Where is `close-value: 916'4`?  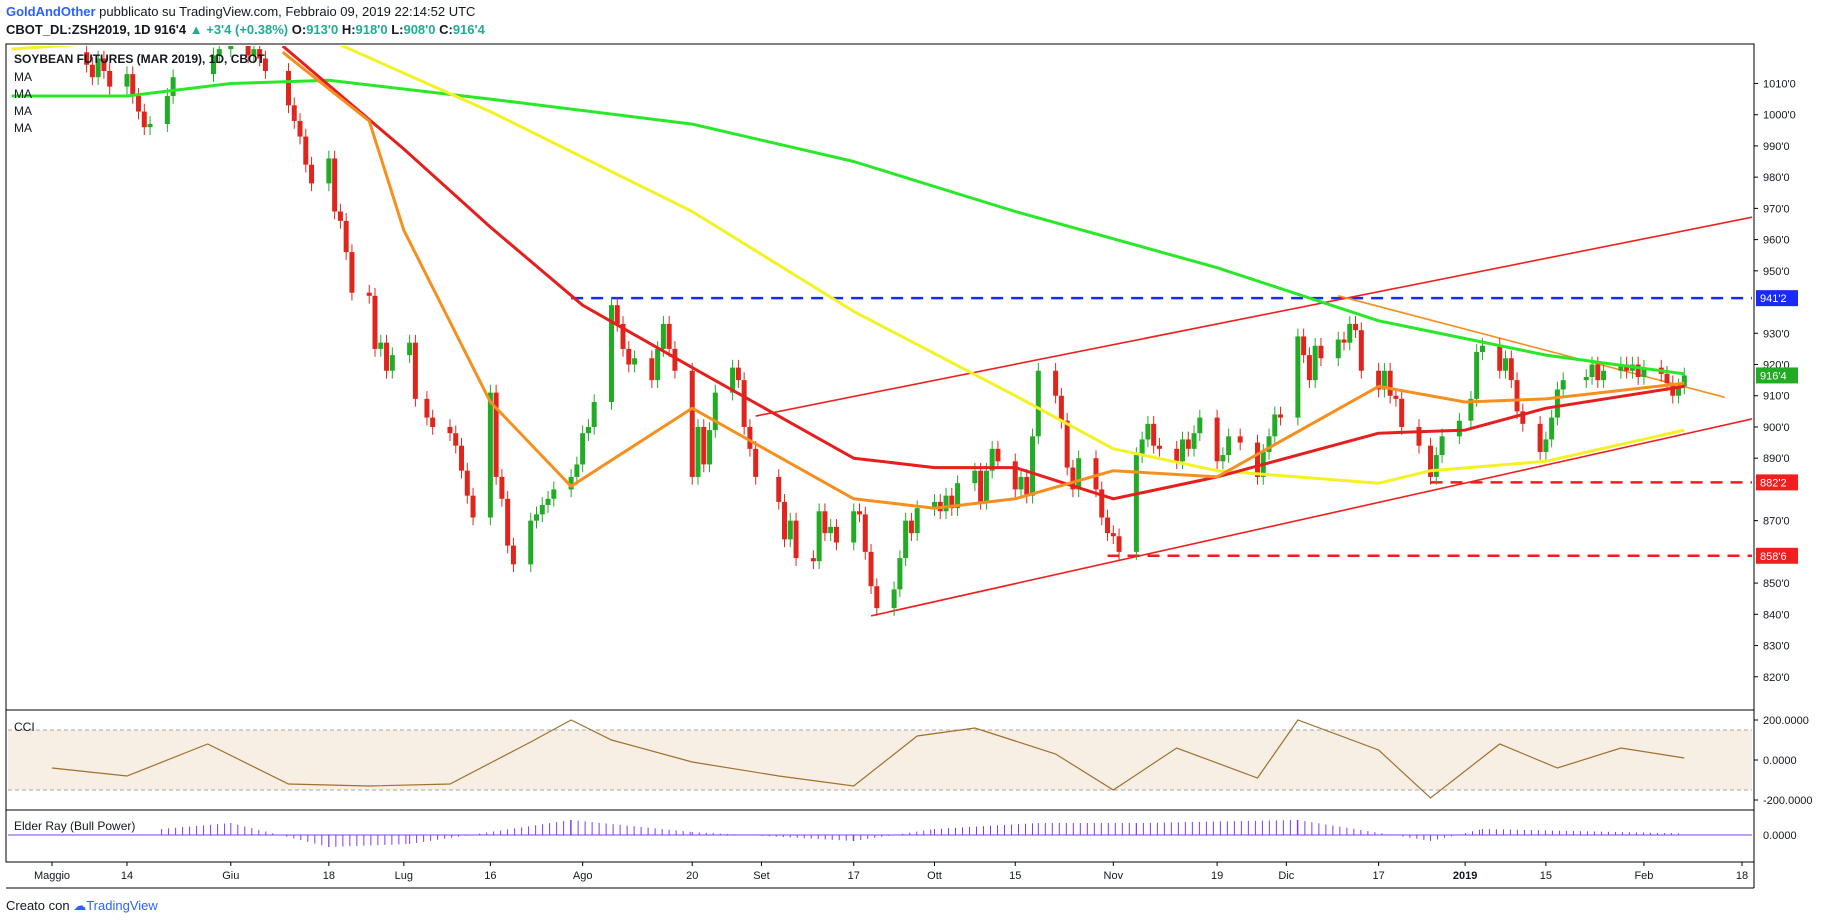
close-value: 916'4 is located at coordinates (468, 29).